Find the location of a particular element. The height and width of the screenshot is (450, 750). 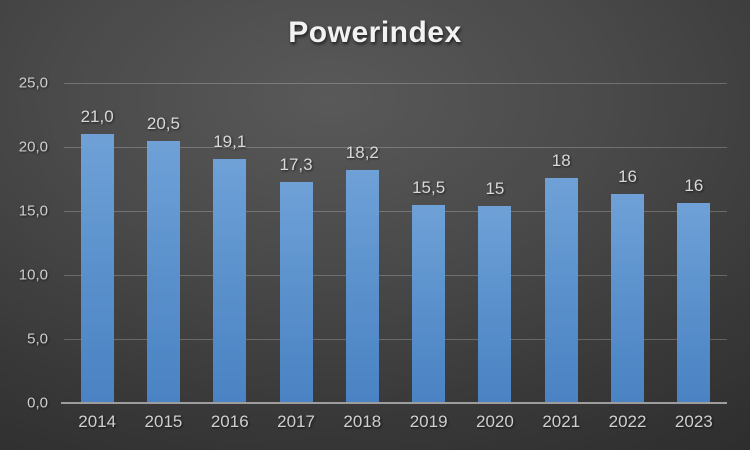

bar-2021 is located at coordinates (561, 290).